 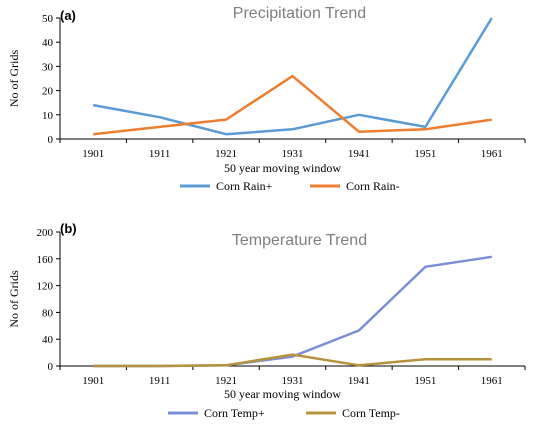 I want to click on chart2-x-axis-label: 50 year moving window, so click(x=282, y=394).